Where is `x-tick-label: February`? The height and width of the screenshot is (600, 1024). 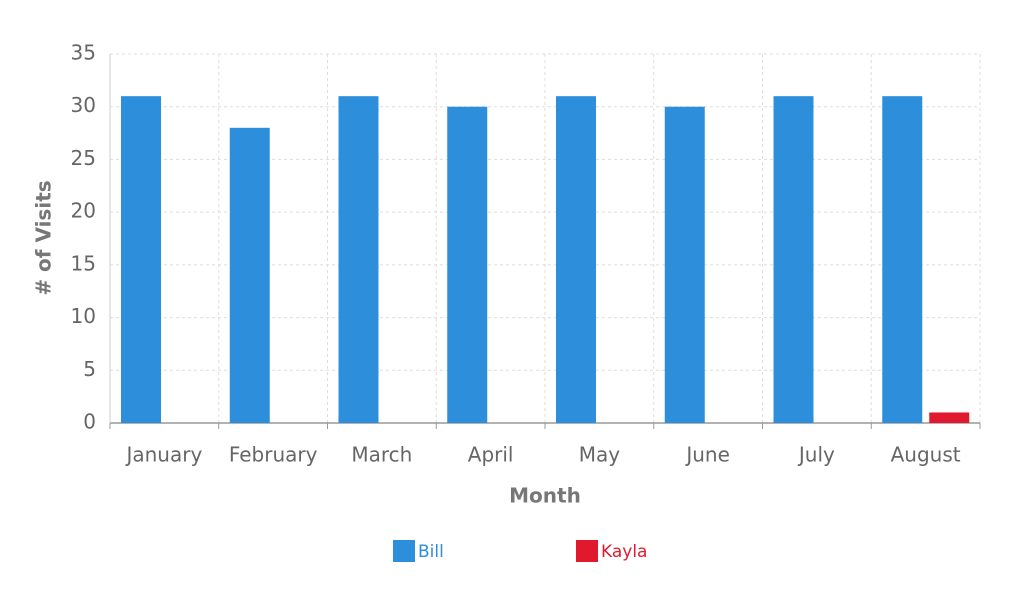
x-tick-label: February is located at coordinates (273, 455).